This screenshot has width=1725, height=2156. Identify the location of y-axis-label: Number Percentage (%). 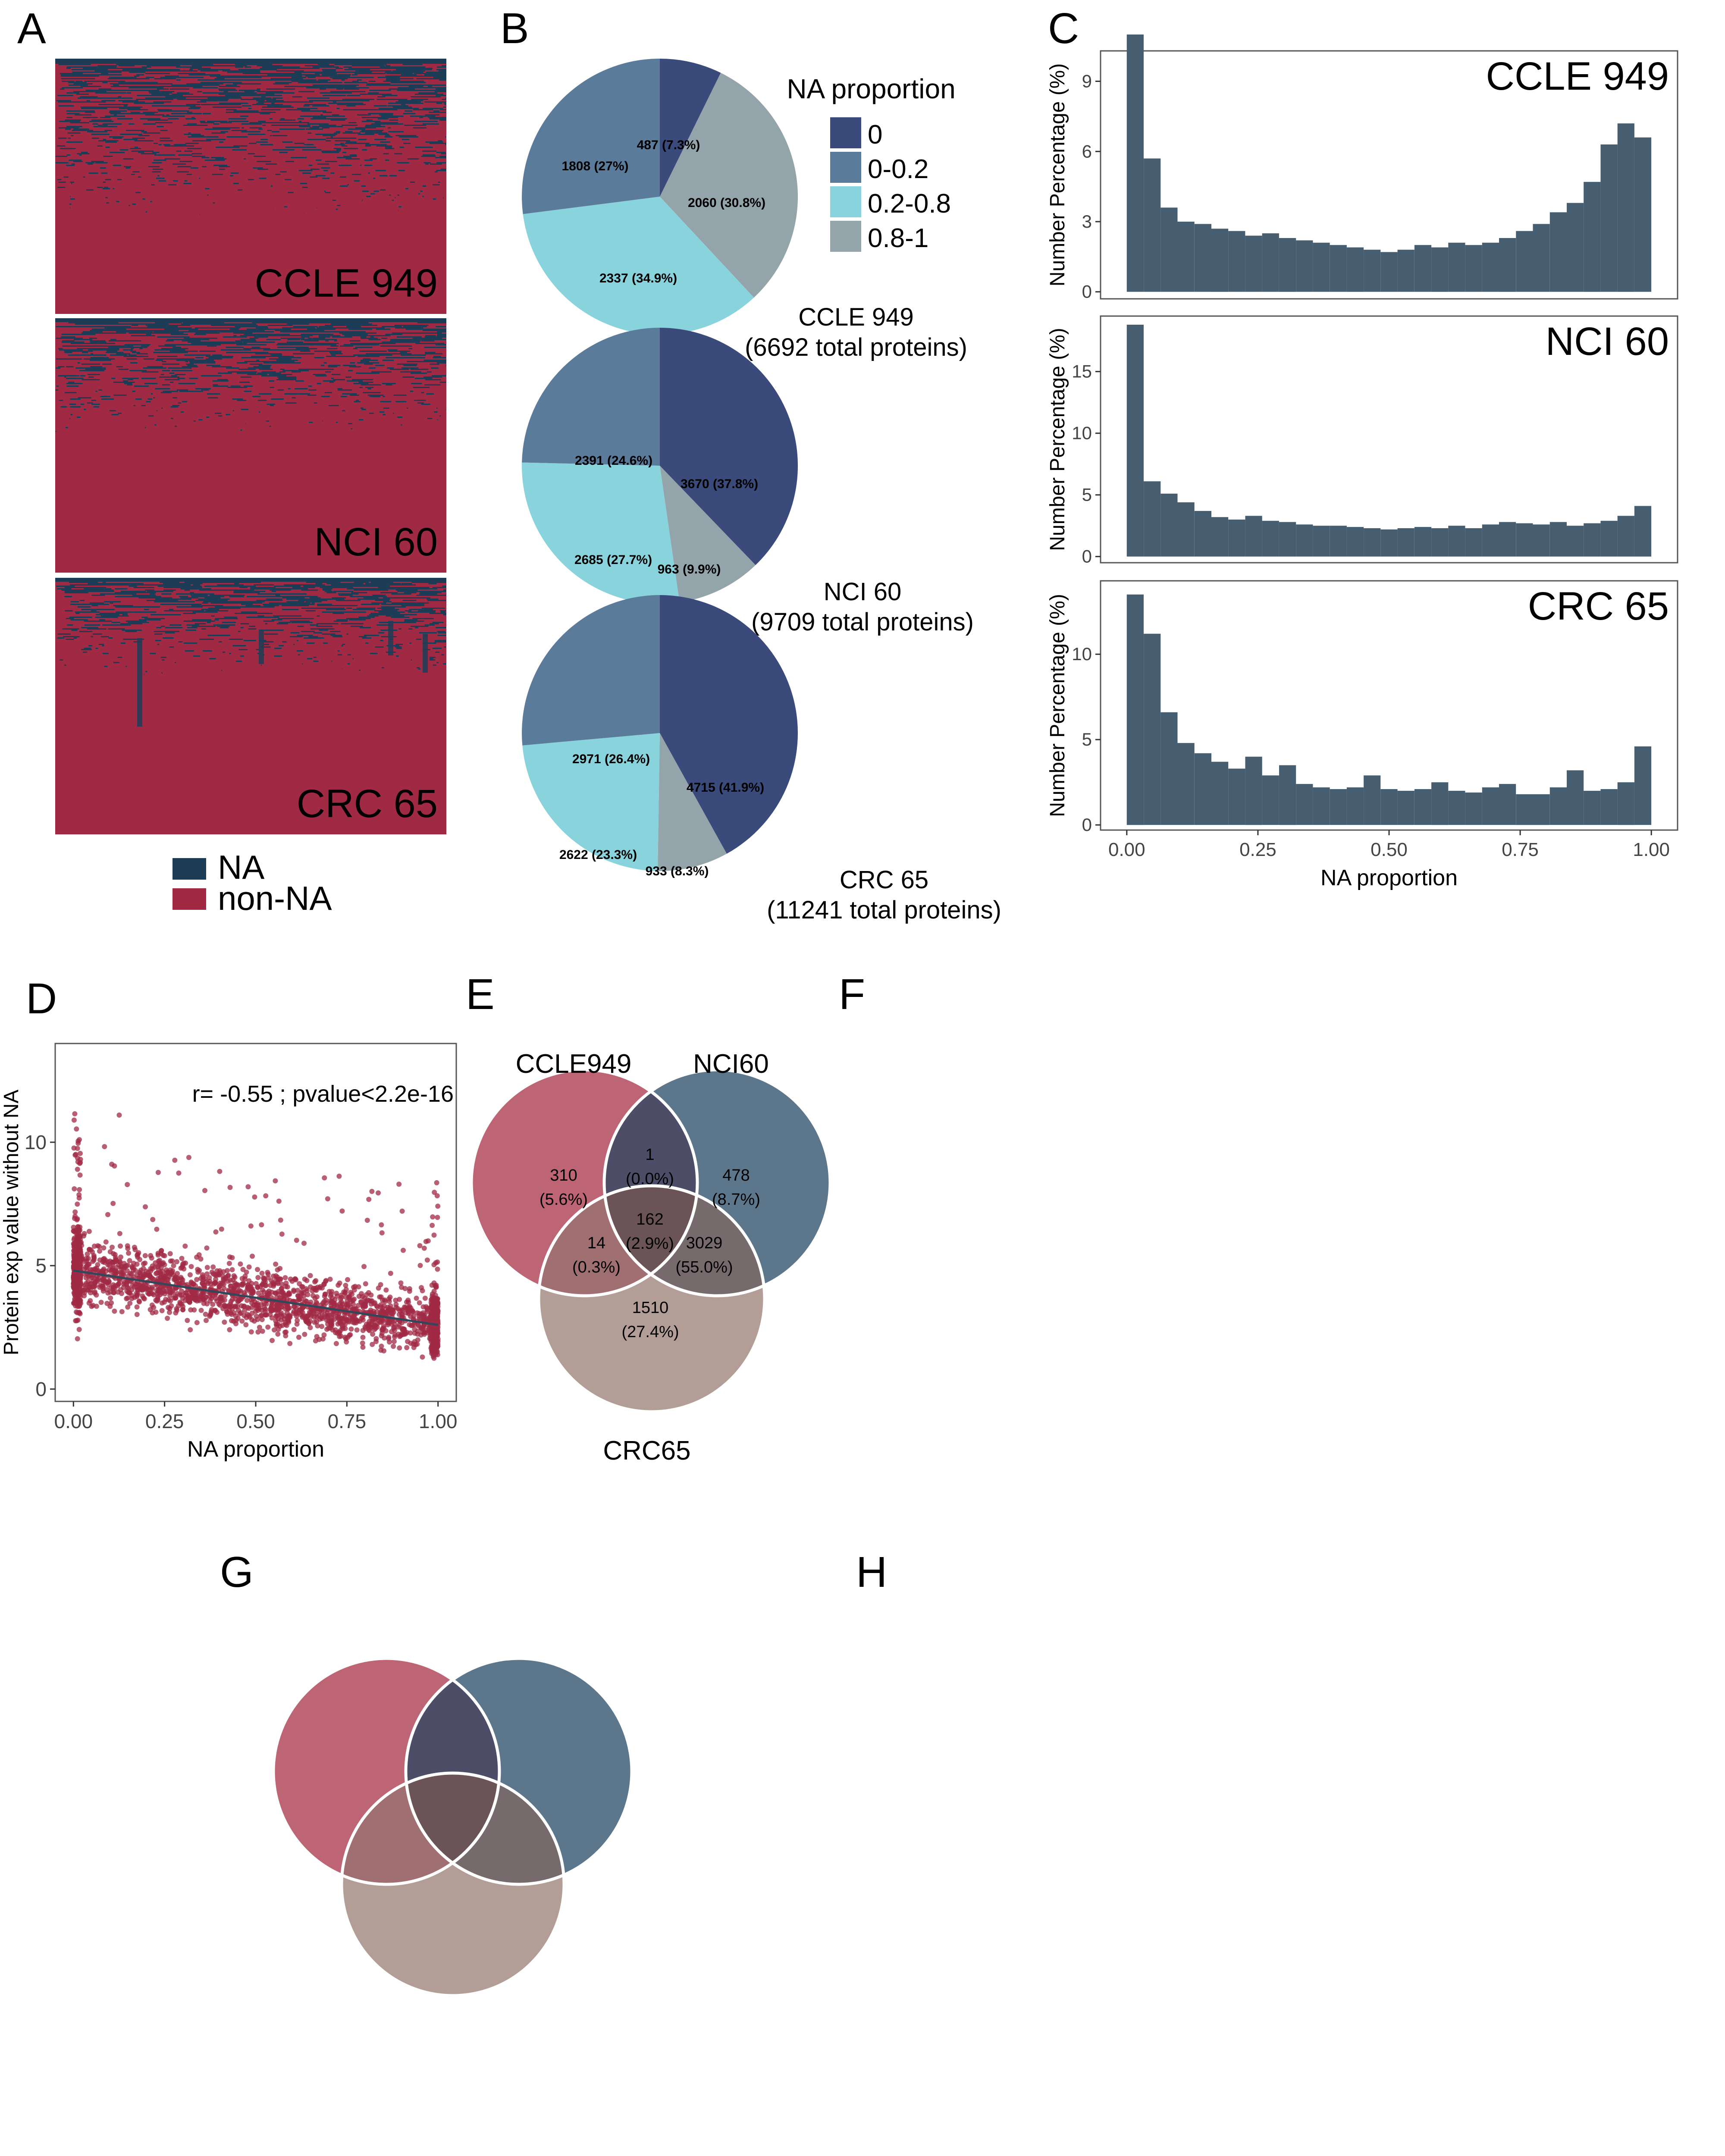
(1058, 175).